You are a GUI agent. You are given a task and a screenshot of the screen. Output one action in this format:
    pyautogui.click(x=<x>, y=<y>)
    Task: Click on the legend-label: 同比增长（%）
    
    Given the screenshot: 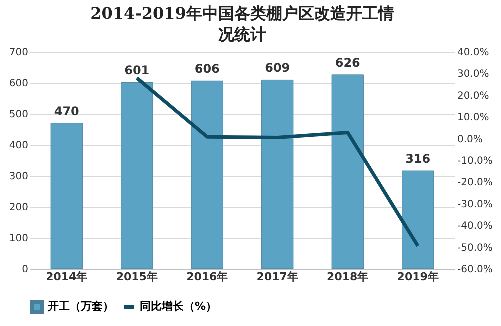 What is the action you would take?
    pyautogui.click(x=179, y=306)
    